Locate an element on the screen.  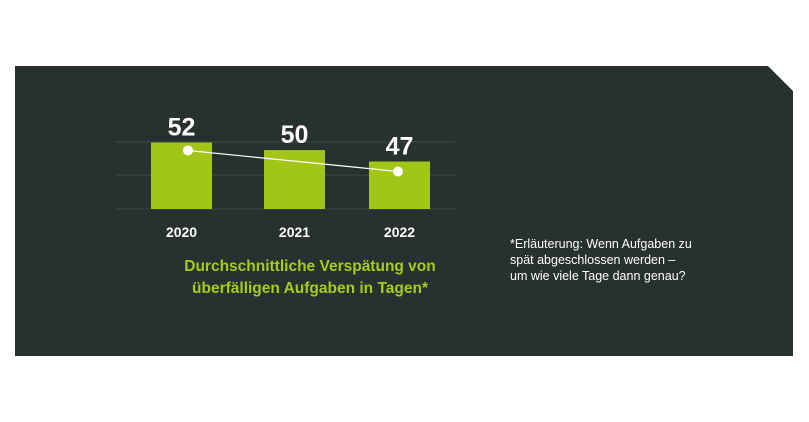
trend-point-start is located at coordinates (188, 150).